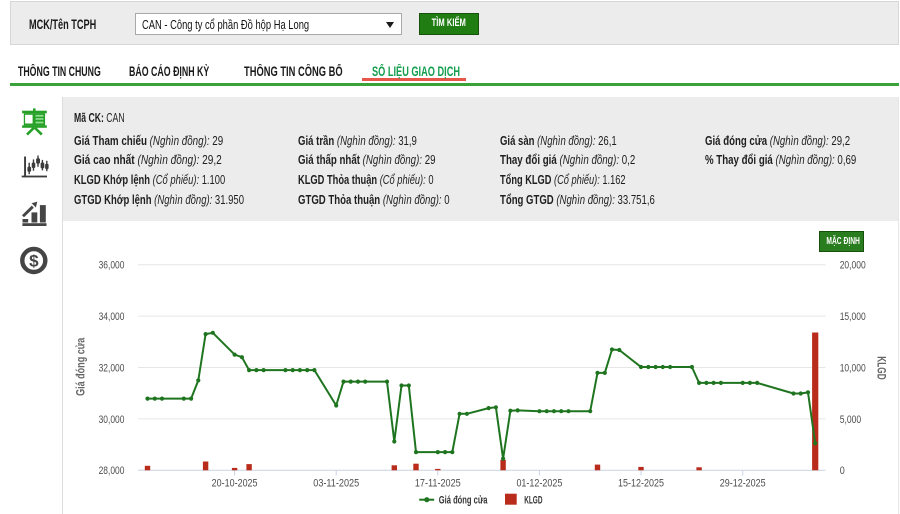 Image resolution: width=900 pixels, height=514 pixels. I want to click on svg-text: 20-10-2025, so click(235, 483).